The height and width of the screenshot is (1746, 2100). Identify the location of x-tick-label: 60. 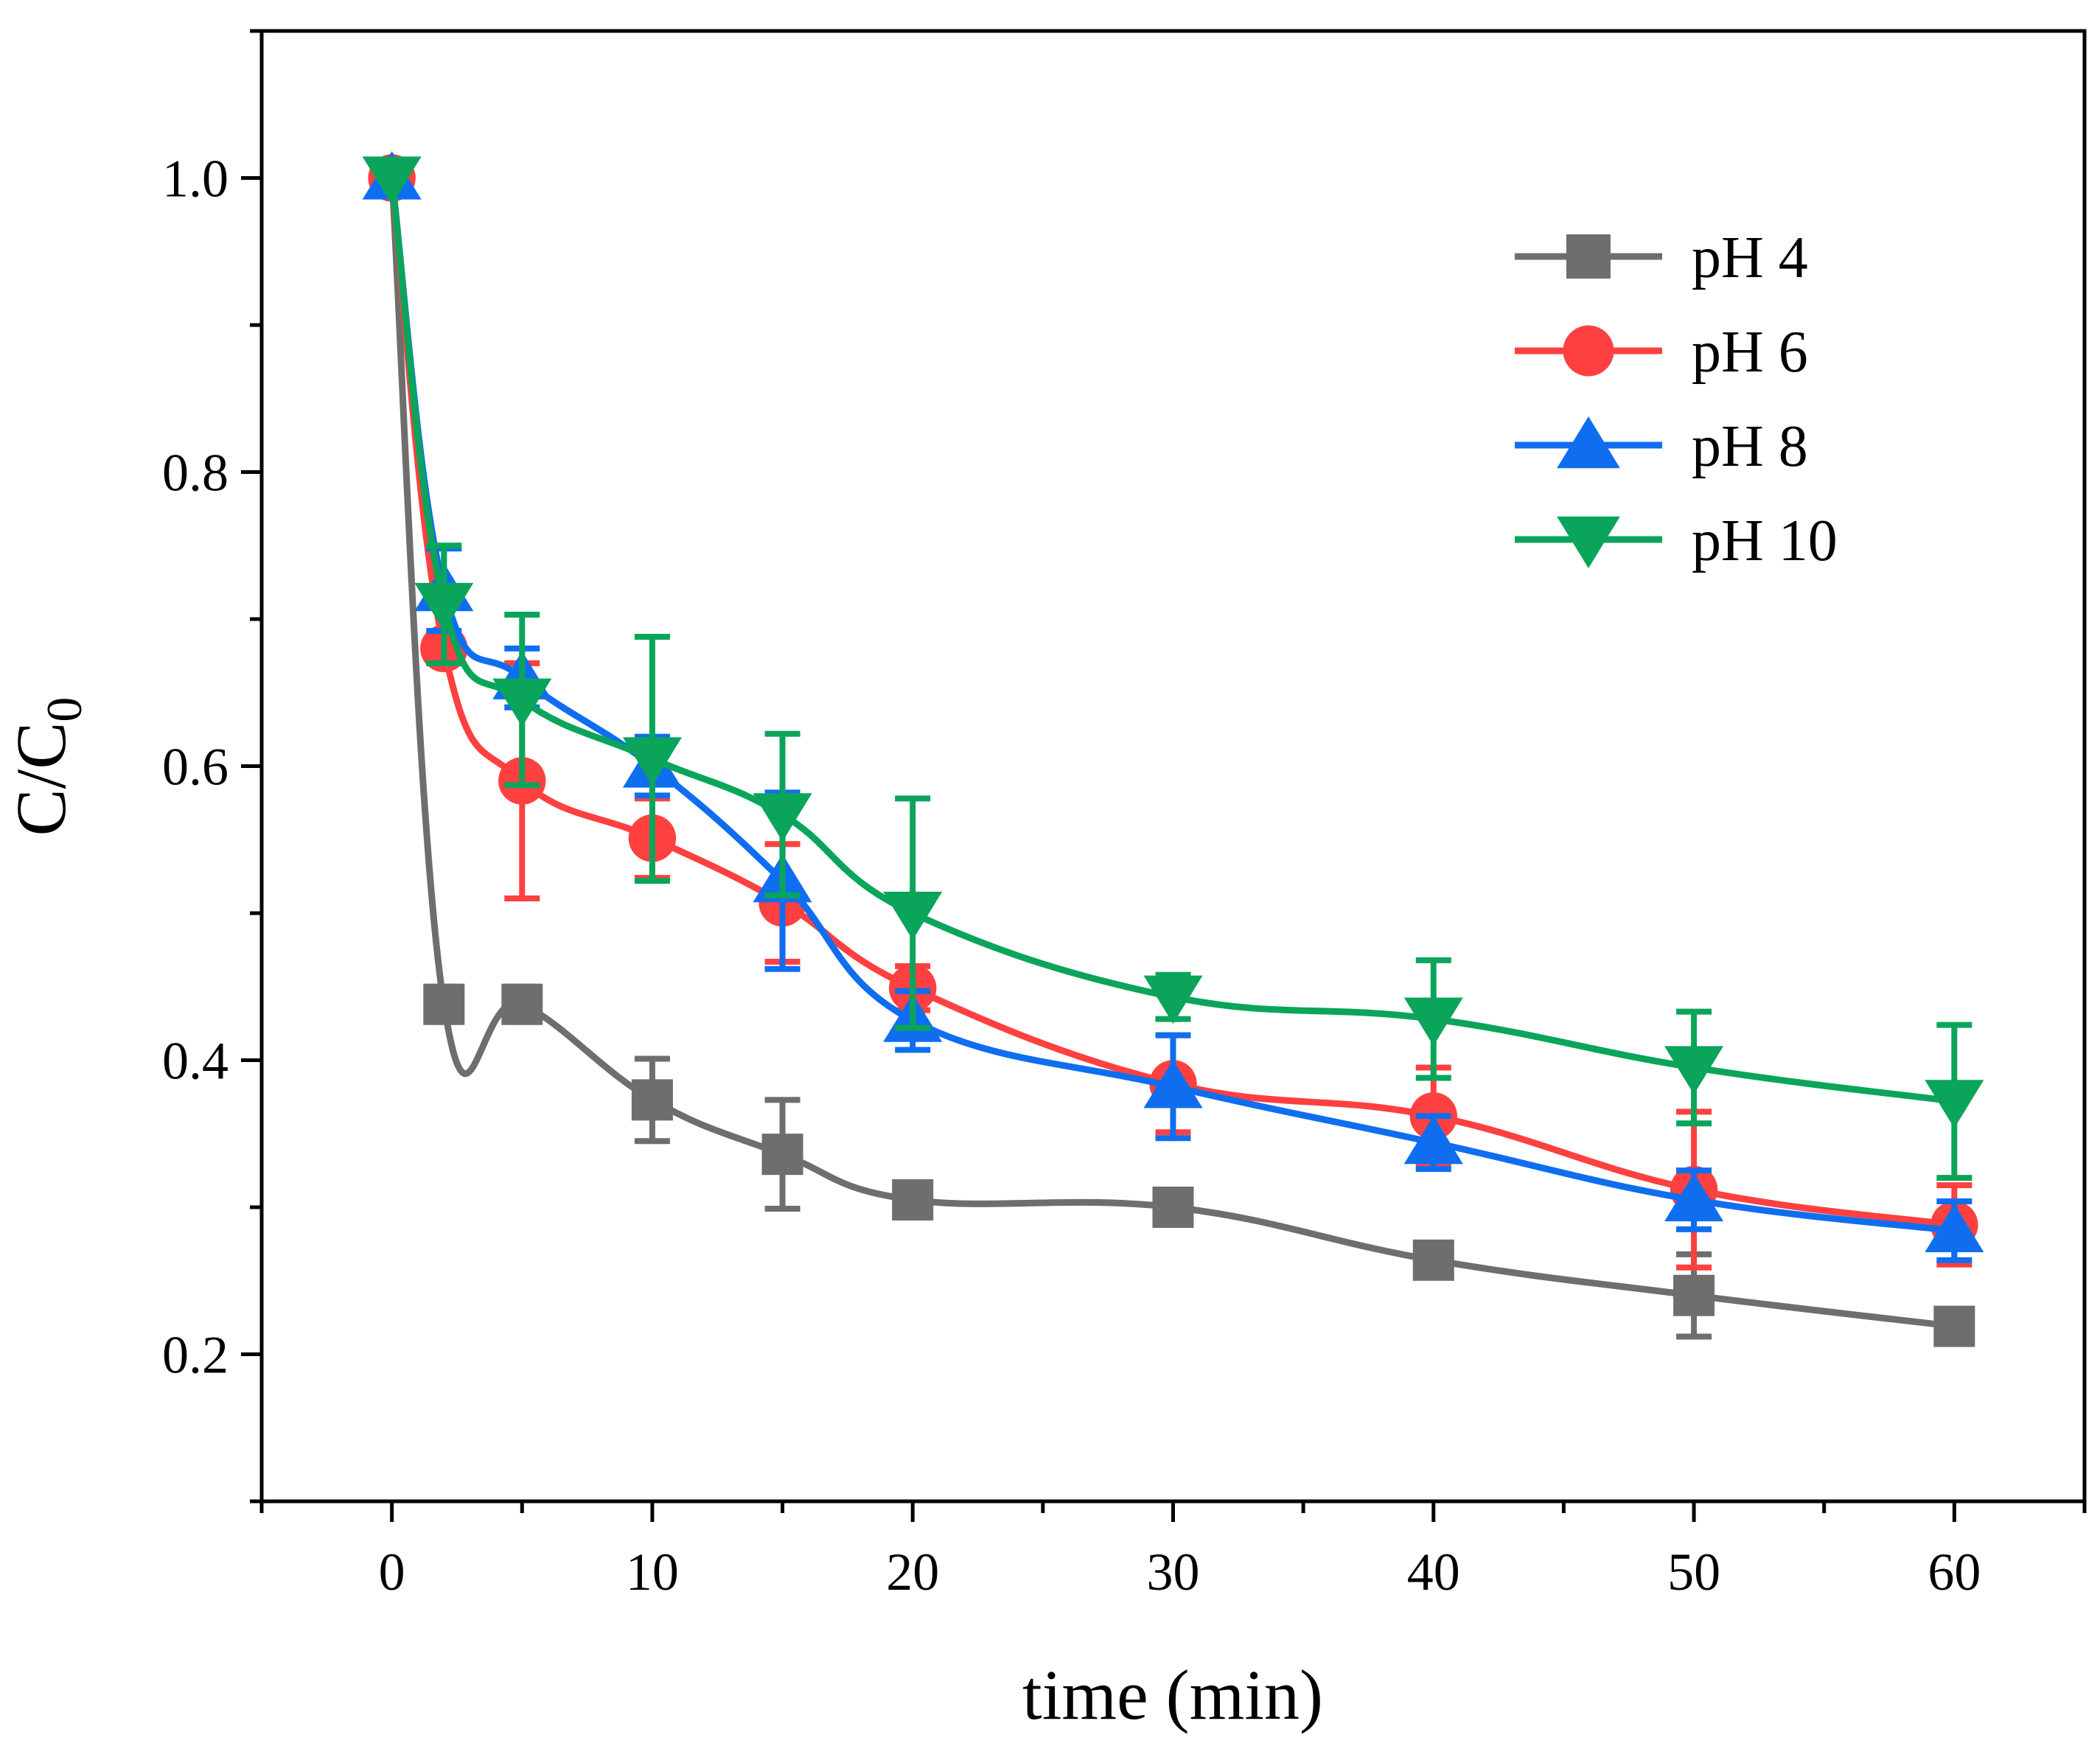
(1954, 1572).